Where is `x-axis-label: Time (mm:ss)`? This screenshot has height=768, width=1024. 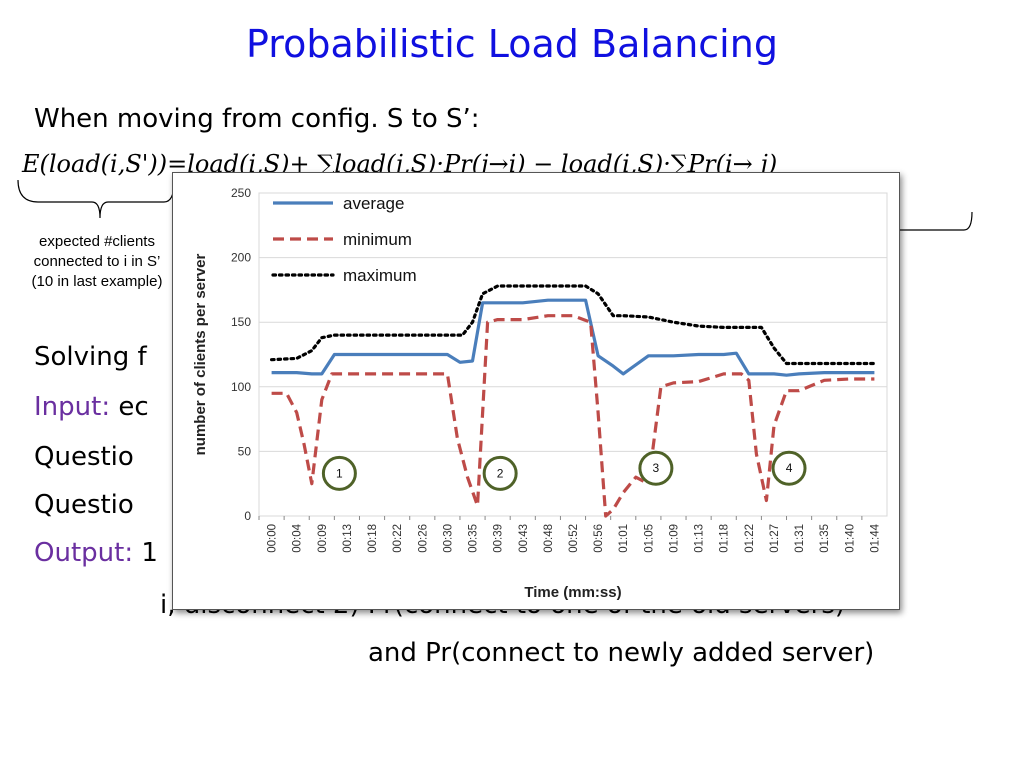
x-axis-label: Time (mm:ss) is located at coordinates (572, 592).